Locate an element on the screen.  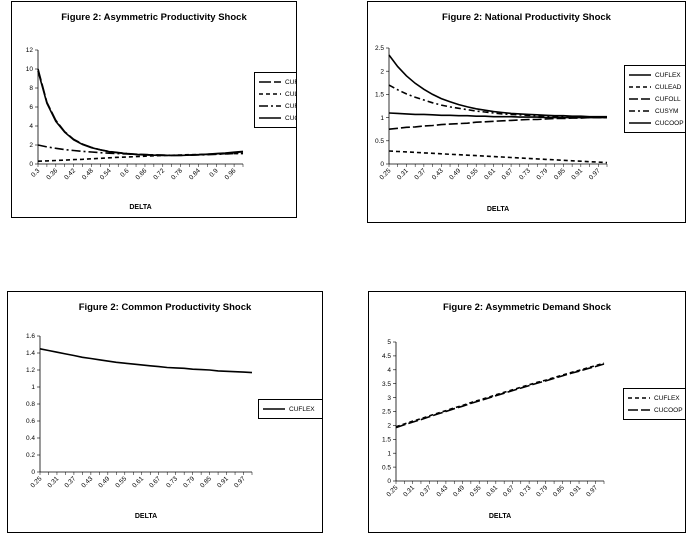
x-tick-label: 0.72 is located at coordinates (159, 174).